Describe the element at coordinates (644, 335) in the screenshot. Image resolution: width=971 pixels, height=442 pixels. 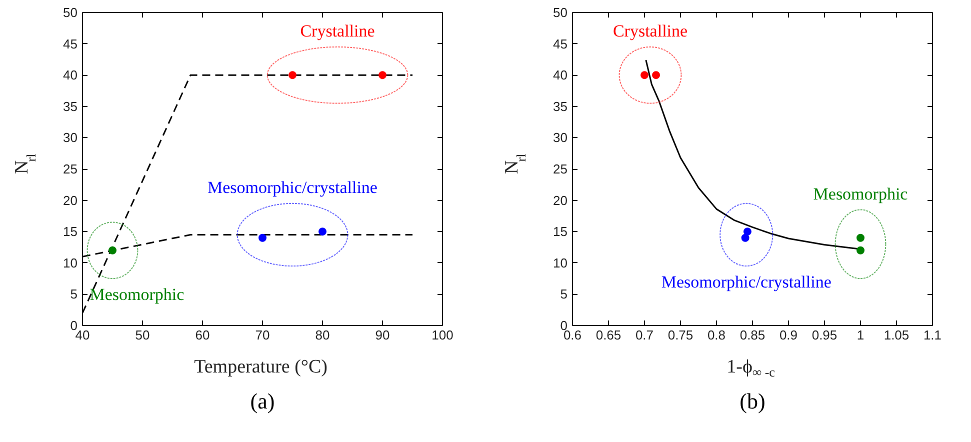
I see `x-tick-label: 0.7` at that location.